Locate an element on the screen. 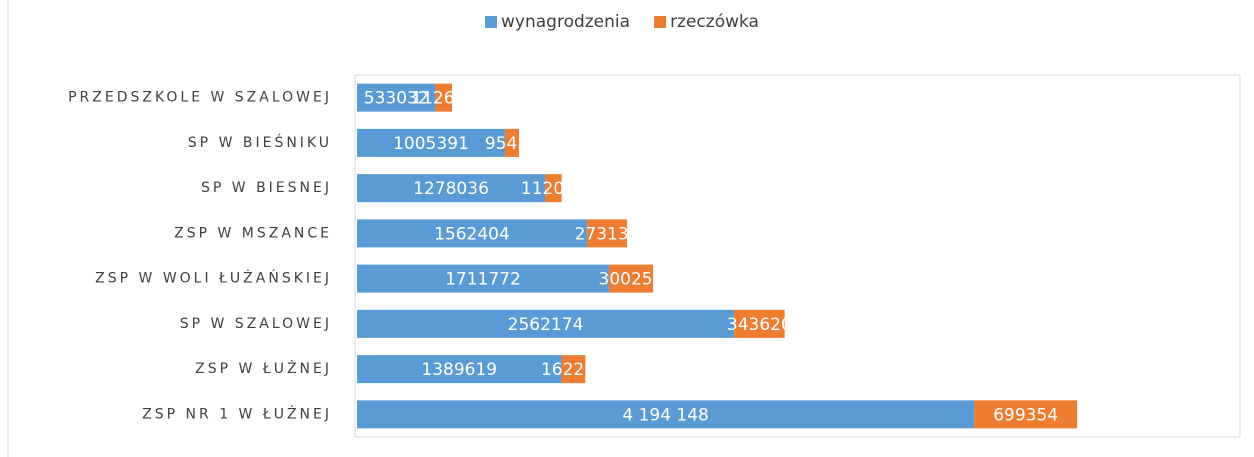 The image size is (1254, 457). category-label: ZSP NR 1 W ŁUŻNEJ is located at coordinates (237, 413).